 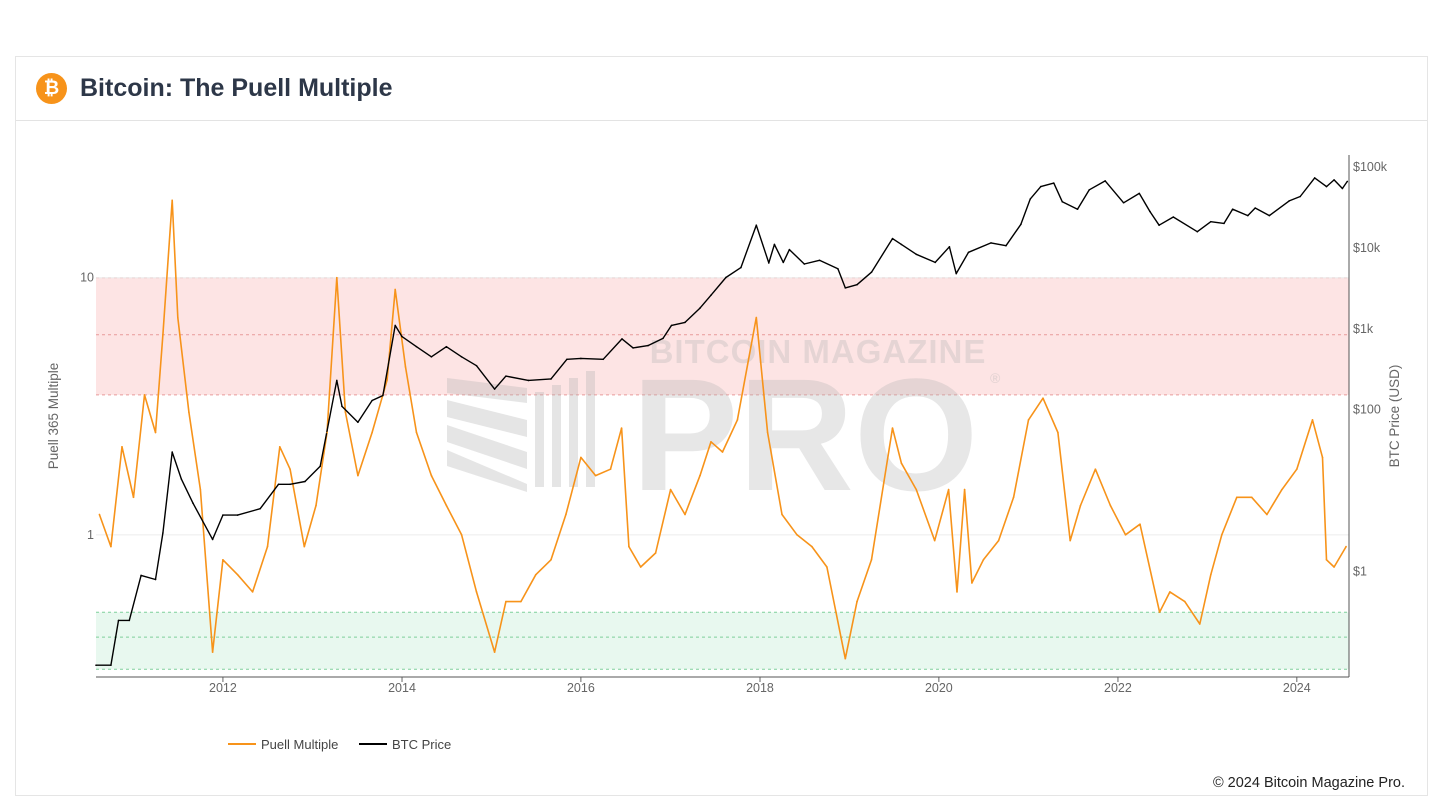 I want to click on watermark-line1: BITCOIN MAGAZINE, so click(x=818, y=351).